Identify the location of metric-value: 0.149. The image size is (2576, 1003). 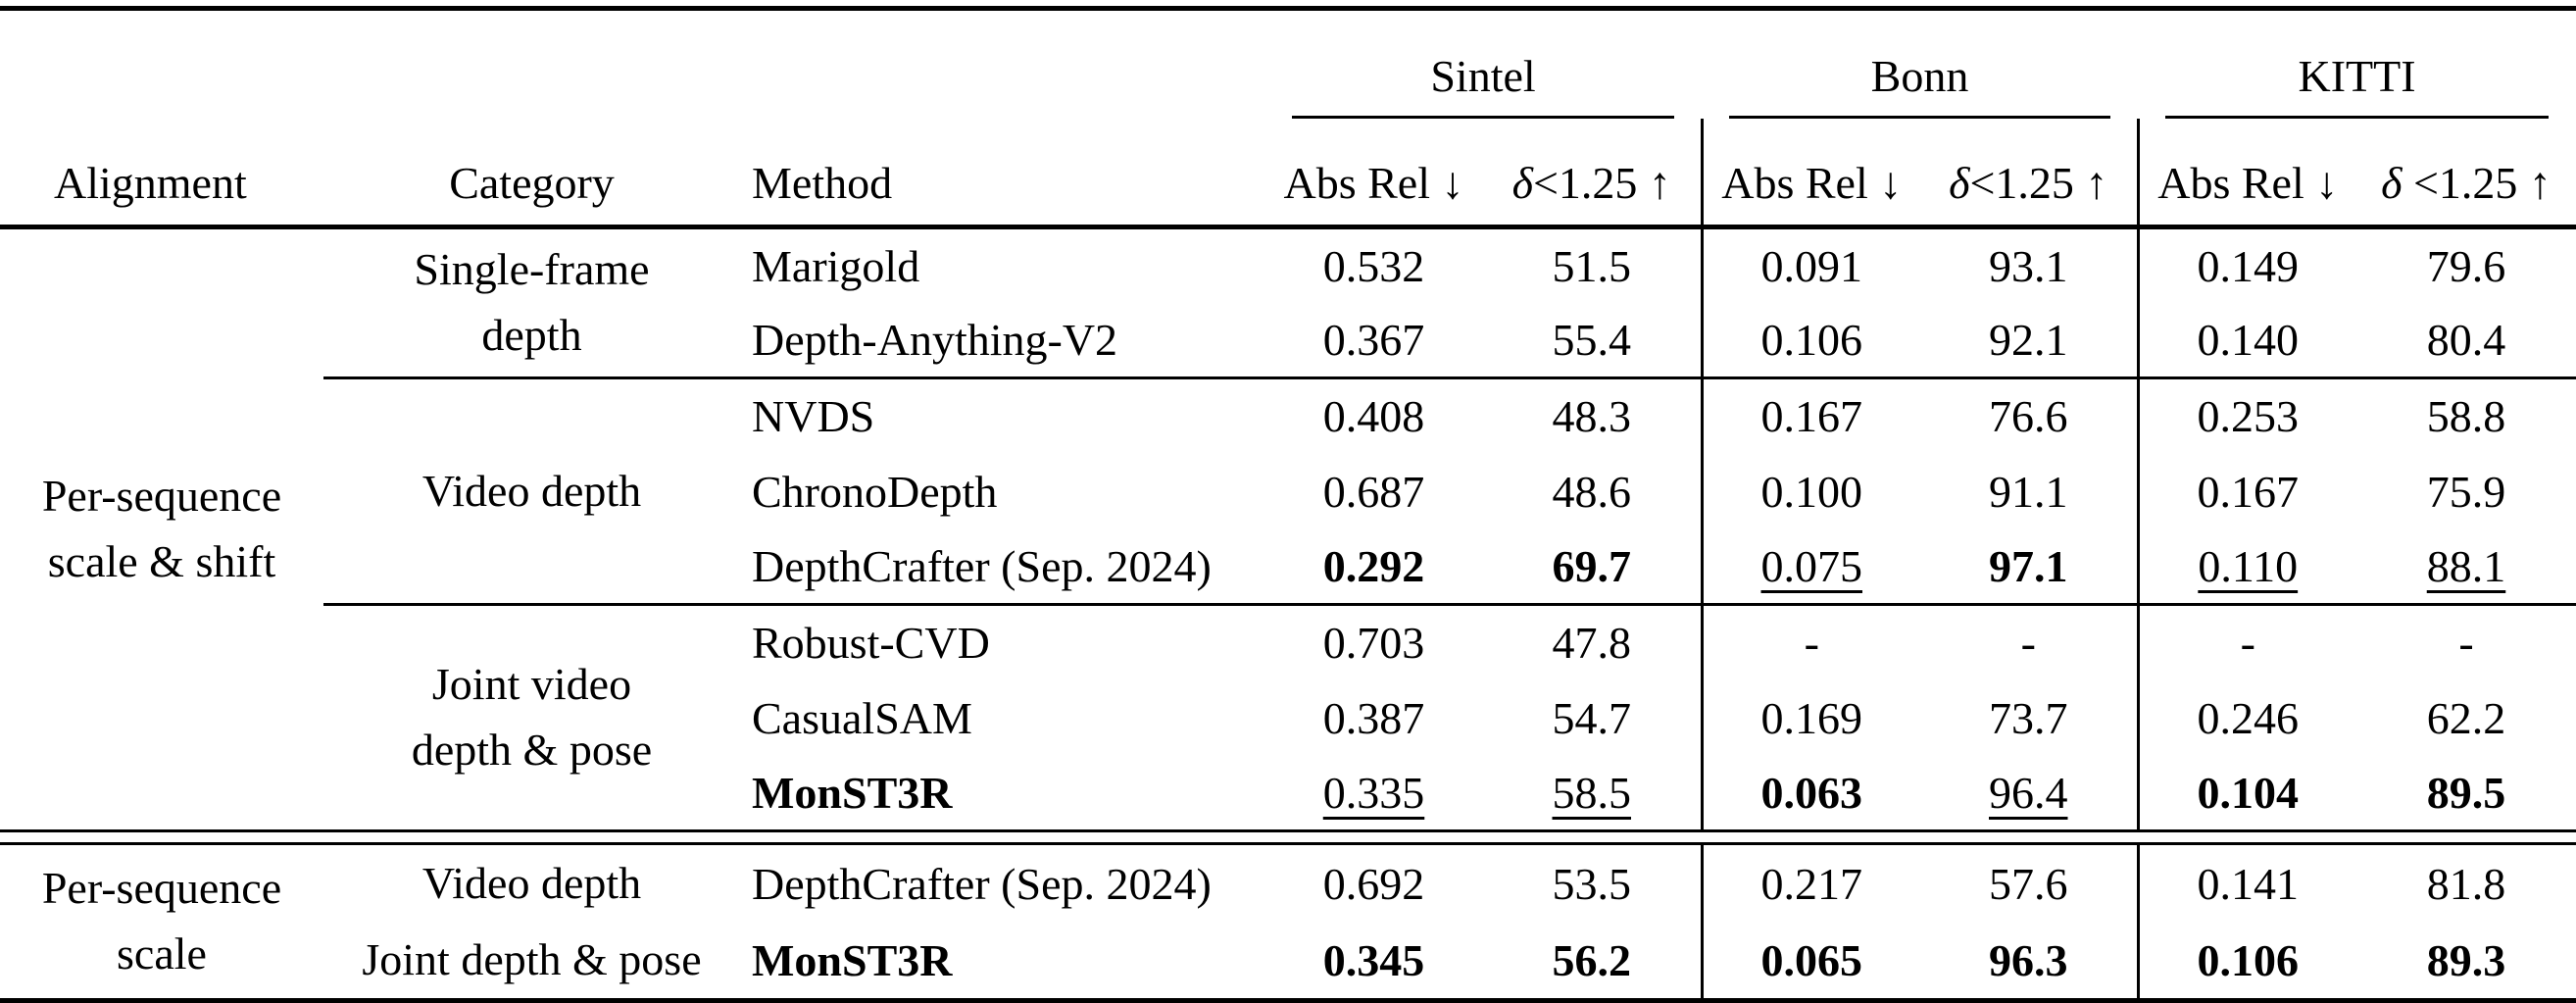
(2248, 265).